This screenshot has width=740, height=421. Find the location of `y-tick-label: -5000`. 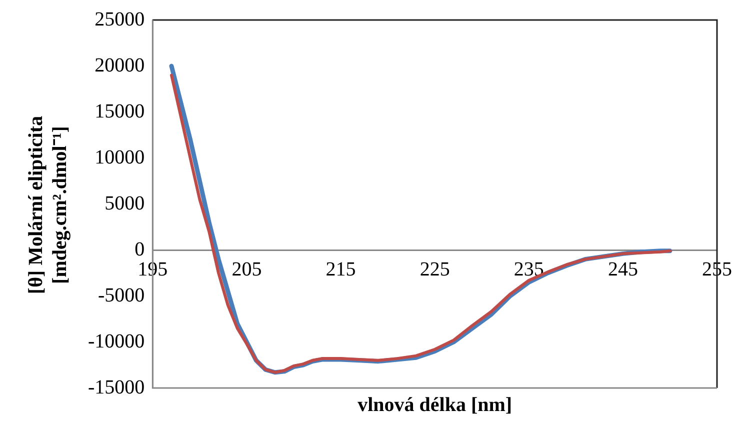

y-tick-label: -5000 is located at coordinates (121, 295).